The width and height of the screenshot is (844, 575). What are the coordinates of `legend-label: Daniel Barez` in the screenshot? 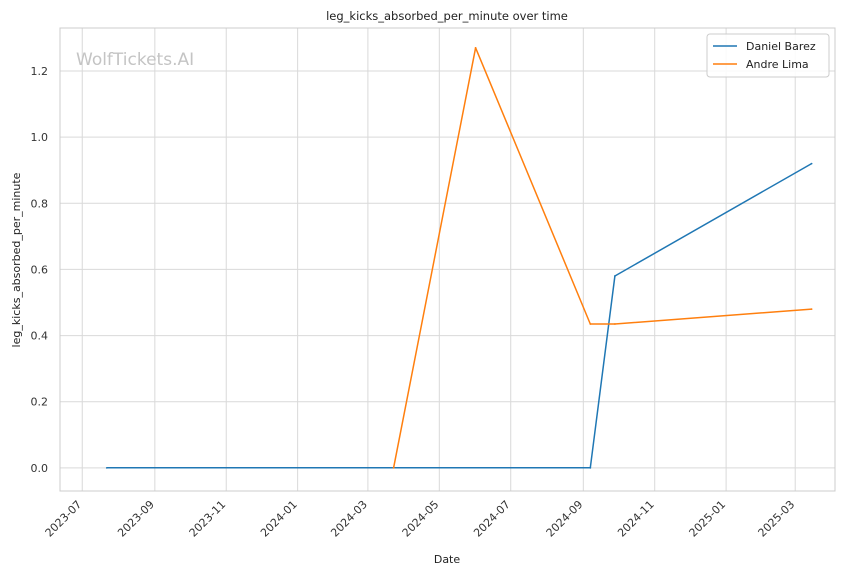 It's located at (781, 46).